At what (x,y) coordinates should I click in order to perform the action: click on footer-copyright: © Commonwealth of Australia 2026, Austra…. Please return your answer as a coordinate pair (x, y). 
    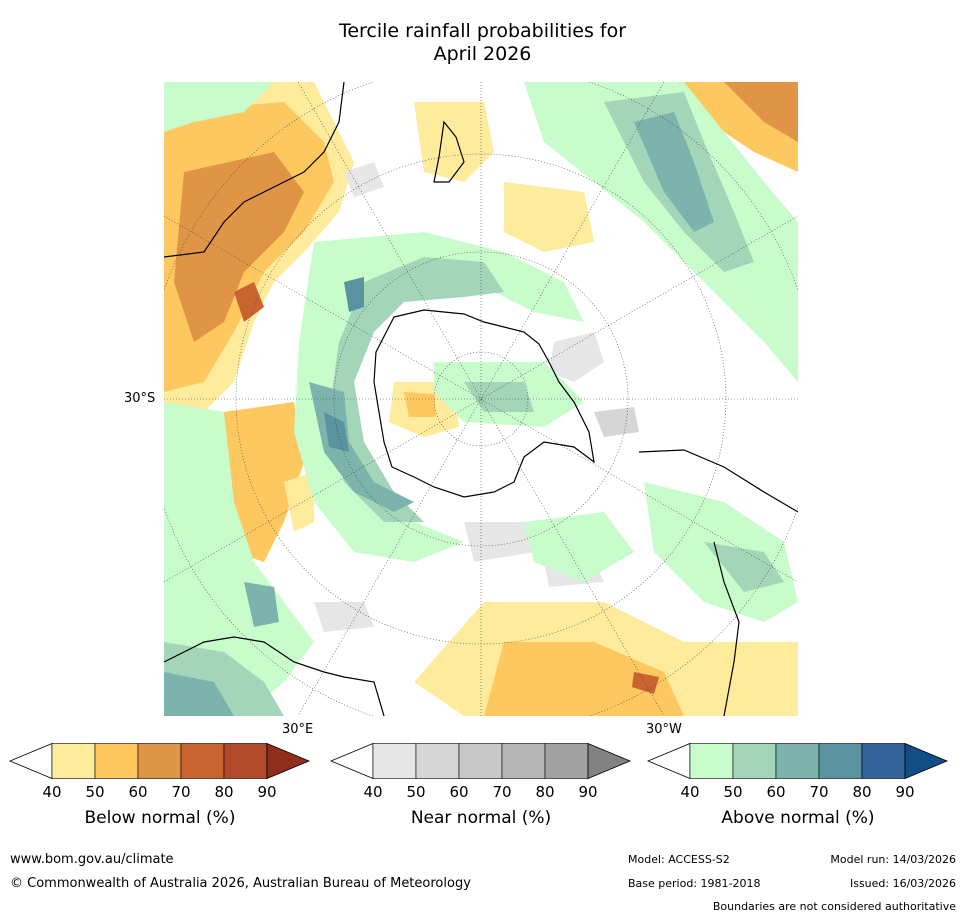
    Looking at the image, I should click on (240, 883).